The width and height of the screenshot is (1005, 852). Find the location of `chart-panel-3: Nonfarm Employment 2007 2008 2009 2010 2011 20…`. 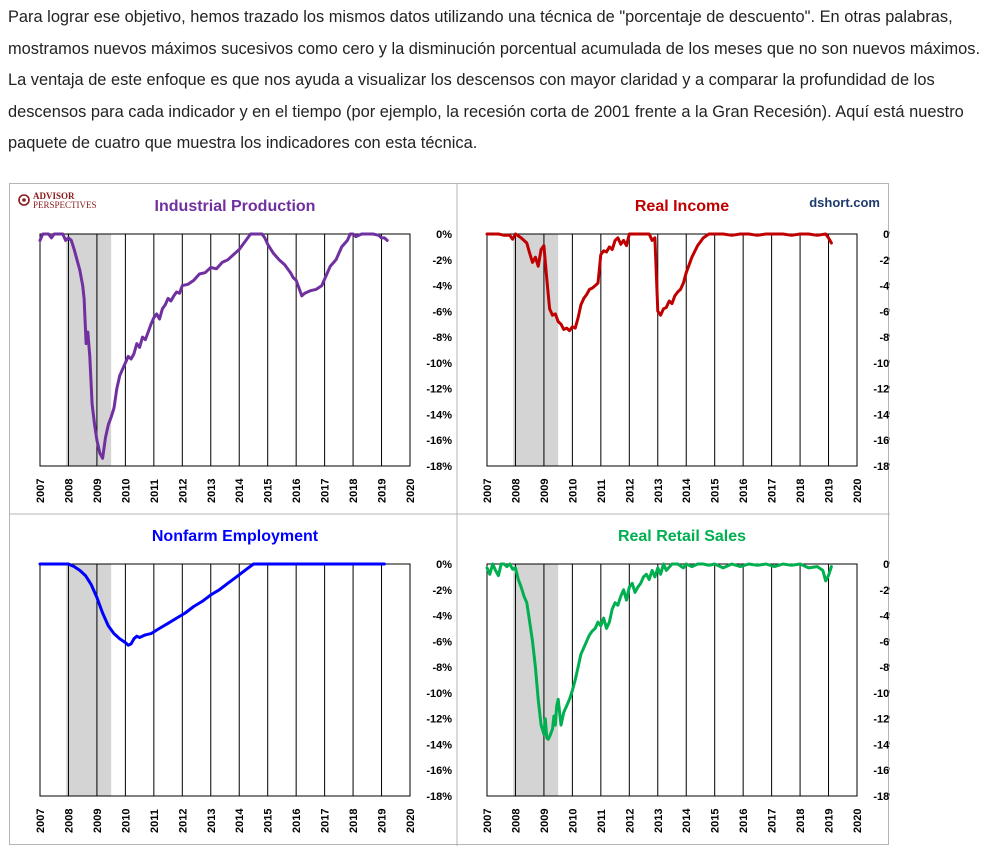

chart-panel-3: Nonfarm Employment 2007 2008 2009 2010 2011 20… is located at coordinates (243, 680).